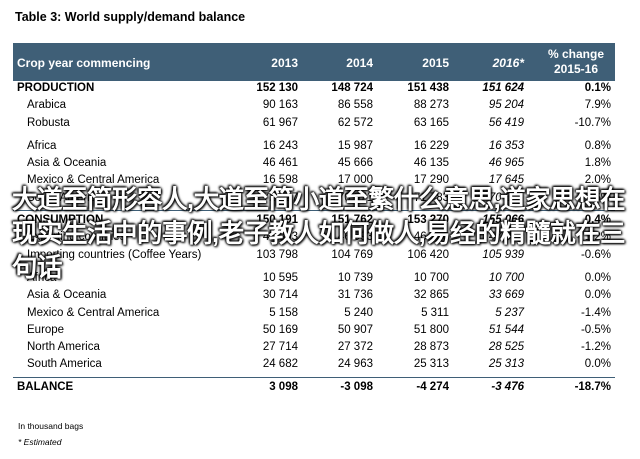 Image resolution: width=640 pixels, height=459 pixels. Describe the element at coordinates (280, 145) in the screenshot. I see `row-value: 16 243` at that location.